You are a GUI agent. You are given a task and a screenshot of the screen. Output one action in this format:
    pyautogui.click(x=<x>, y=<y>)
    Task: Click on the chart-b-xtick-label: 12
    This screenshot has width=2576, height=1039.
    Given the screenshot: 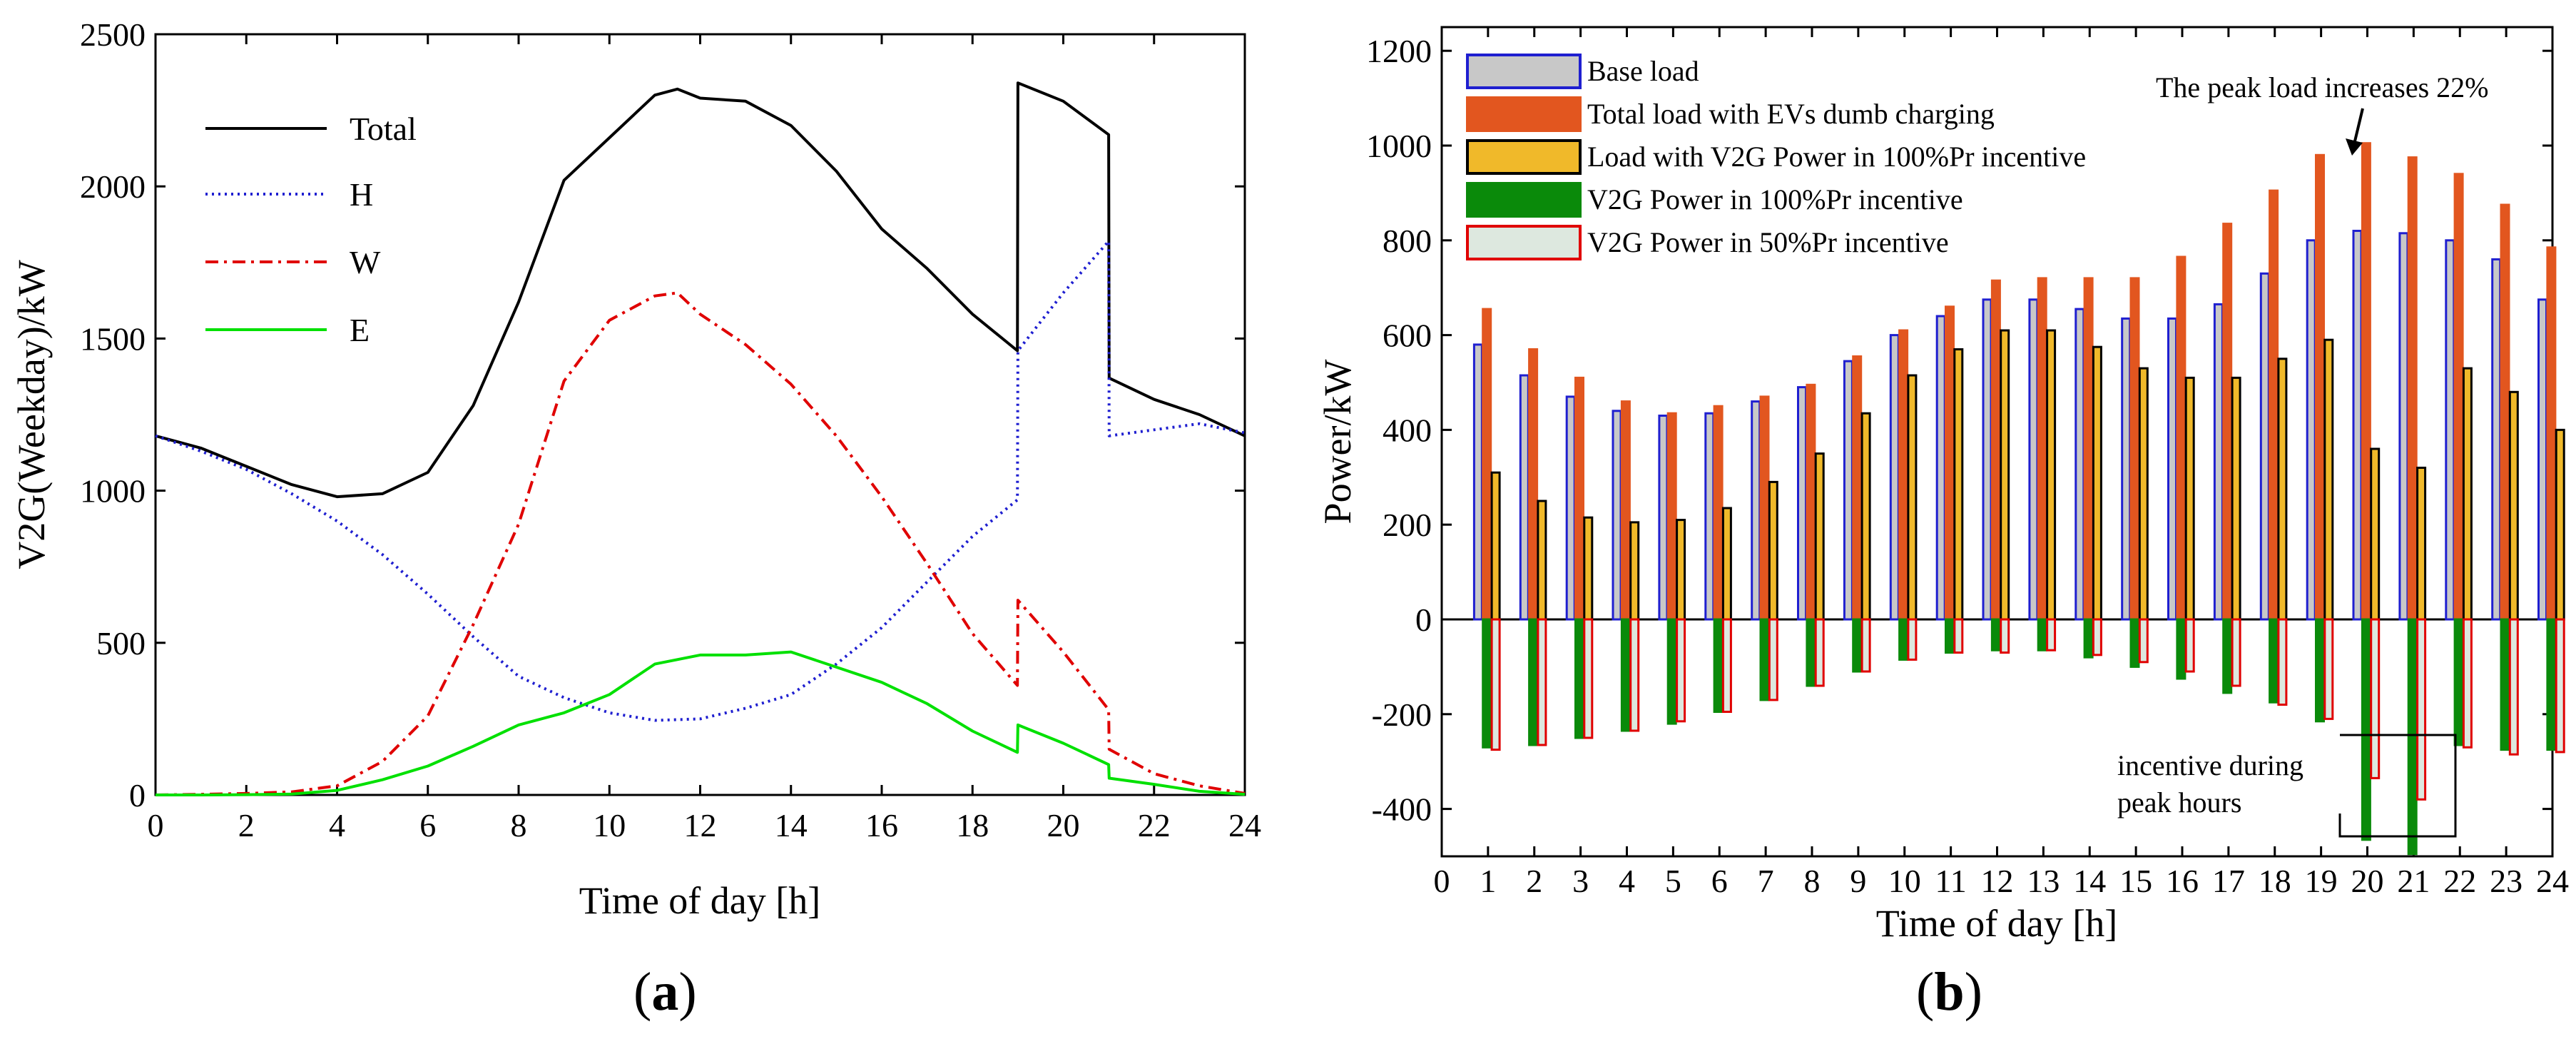 What is the action you would take?
    pyautogui.click(x=1997, y=881)
    